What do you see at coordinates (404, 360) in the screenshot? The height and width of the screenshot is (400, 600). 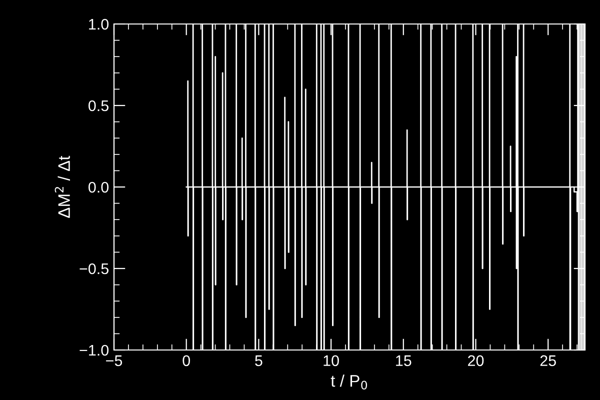 I see `x-tick-label: 15` at bounding box center [404, 360].